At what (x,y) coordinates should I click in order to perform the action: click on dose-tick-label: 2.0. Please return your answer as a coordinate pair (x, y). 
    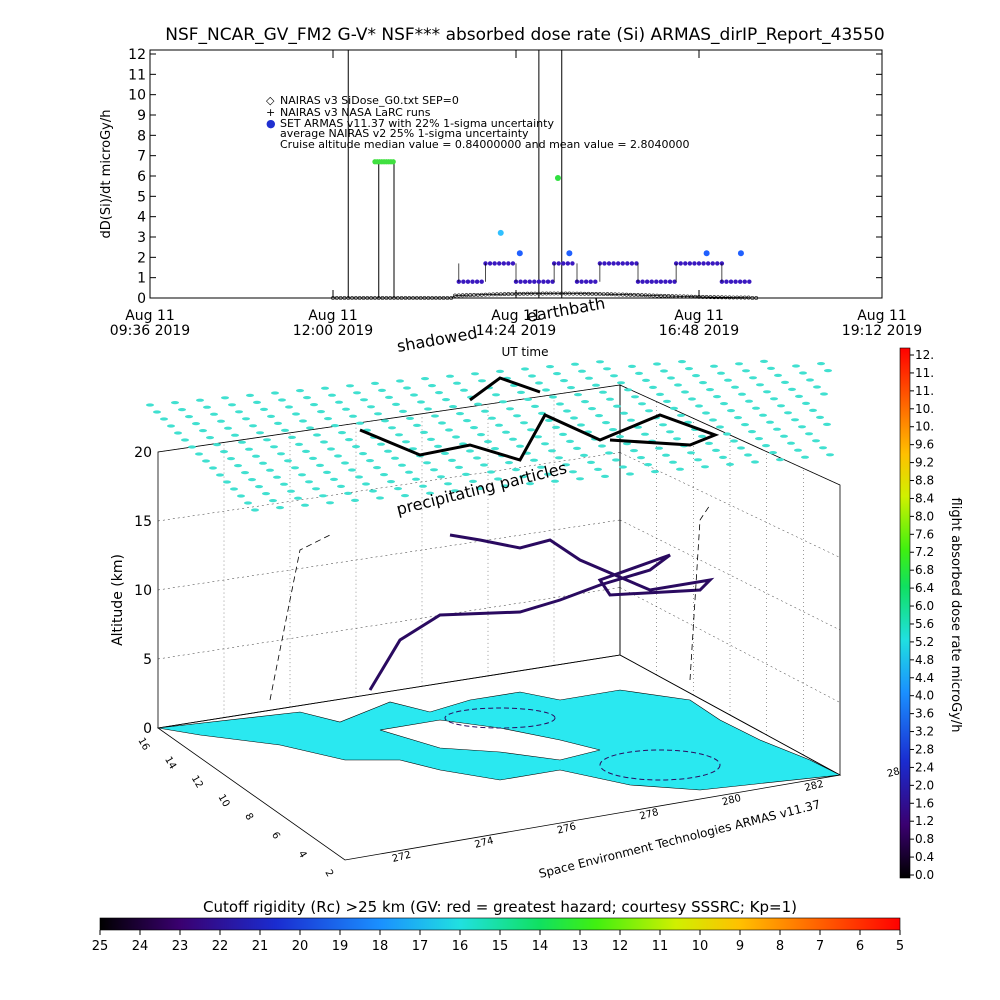
    Looking at the image, I should click on (924, 785).